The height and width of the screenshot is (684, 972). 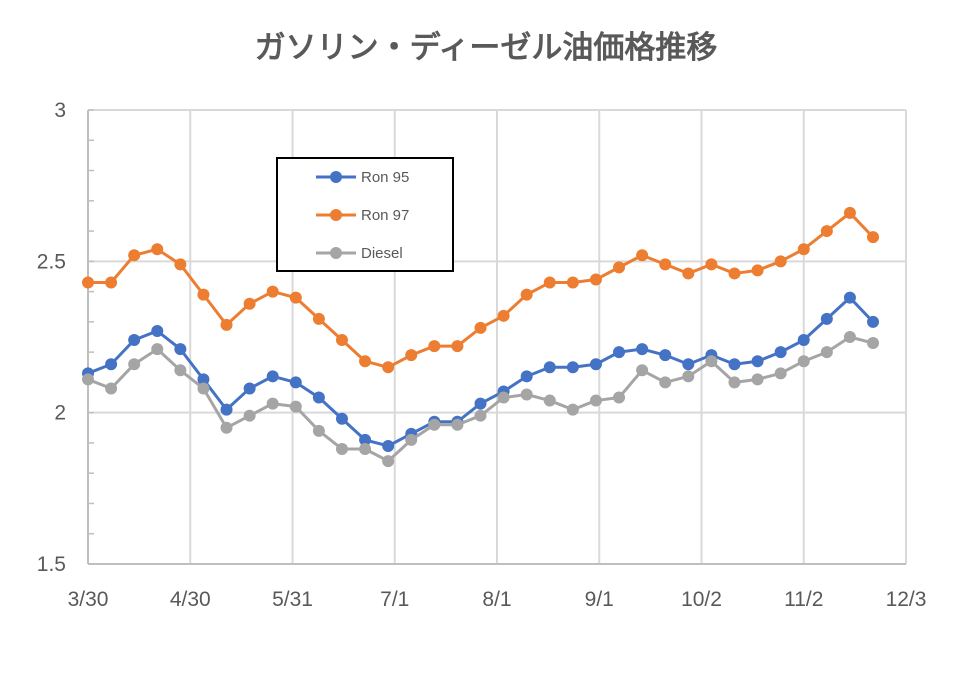 What do you see at coordinates (60, 110) in the screenshot?
I see `y-tick-label: 3` at bounding box center [60, 110].